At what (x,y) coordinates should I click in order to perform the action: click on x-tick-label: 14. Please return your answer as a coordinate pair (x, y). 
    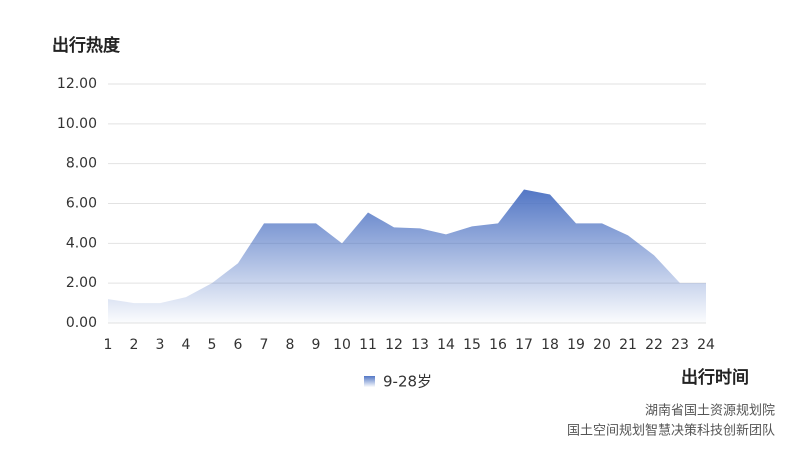
    Looking at the image, I should click on (446, 345).